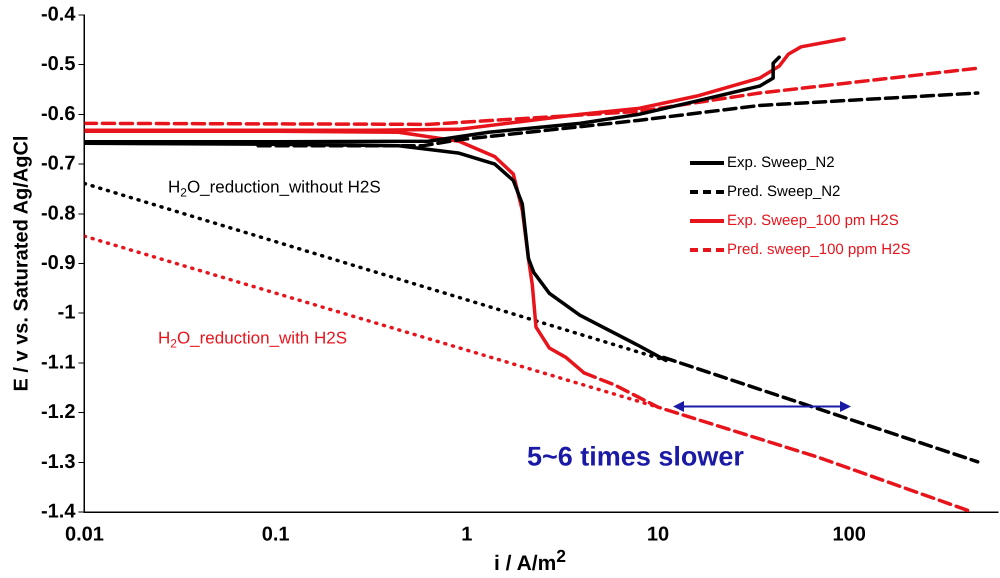 The width and height of the screenshot is (1000, 578). I want to click on x-axis-title: i / A/m$^{2}$, so click(530, 561).